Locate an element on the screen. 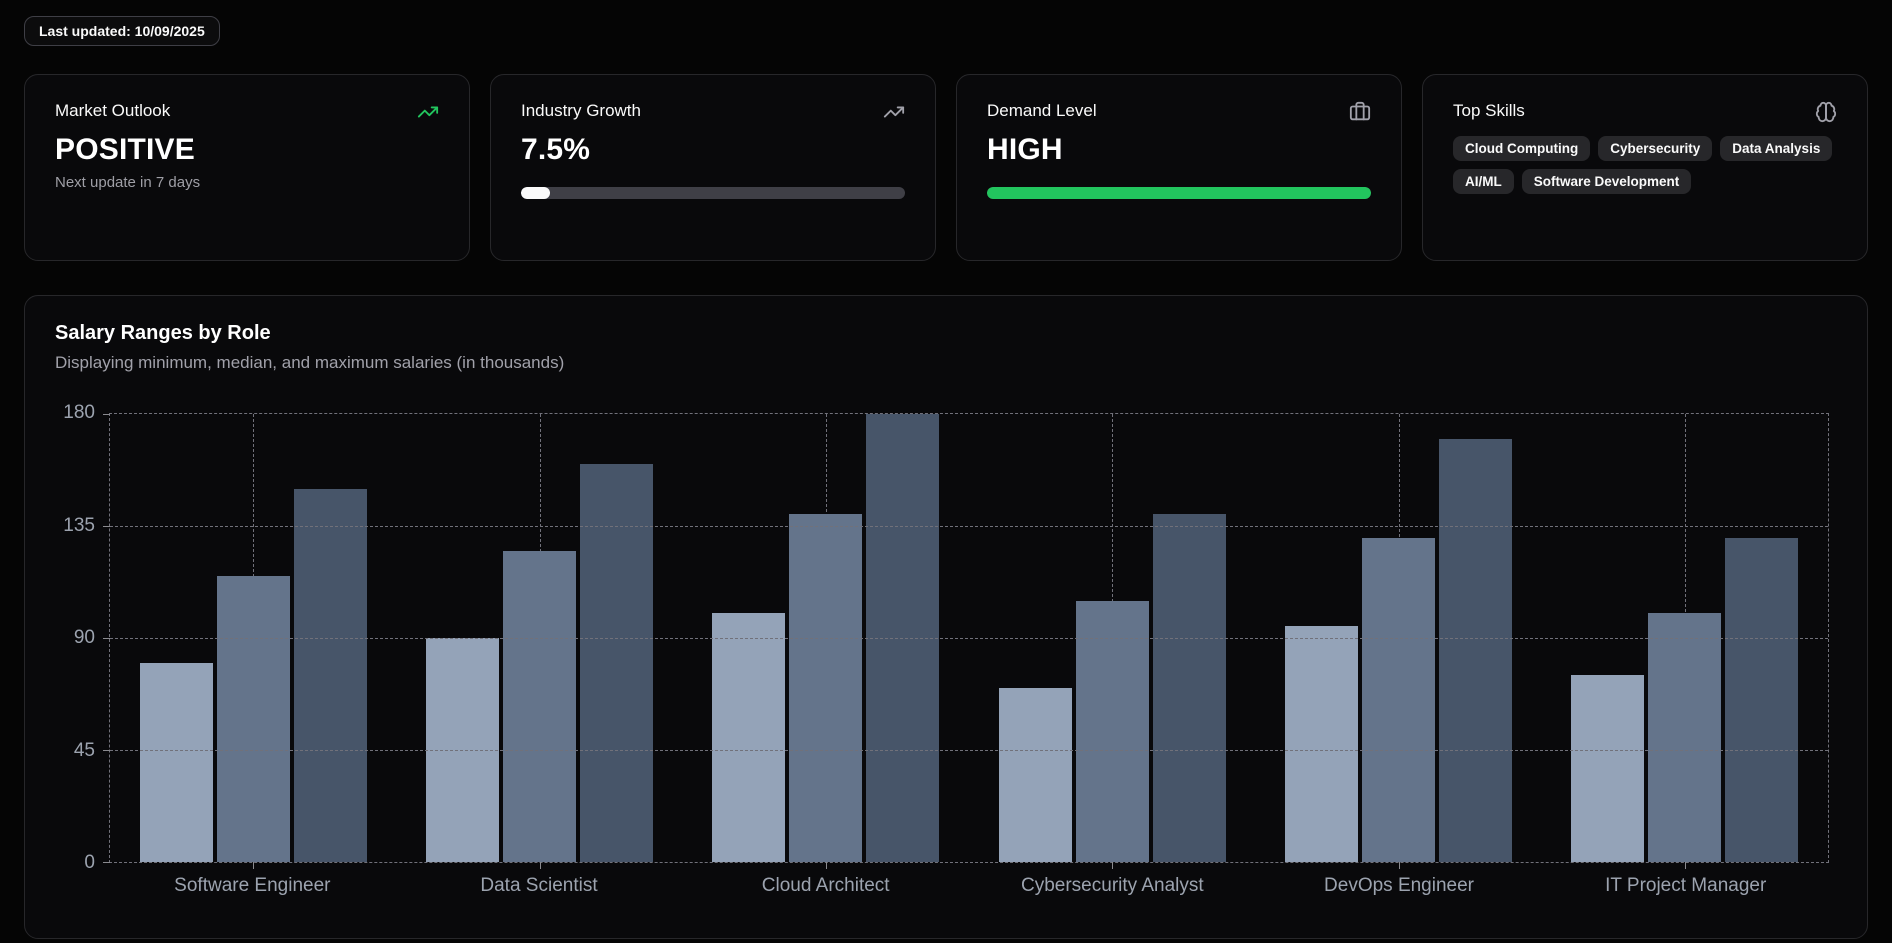  skill-chip: Cybersecurity is located at coordinates (1655, 148).